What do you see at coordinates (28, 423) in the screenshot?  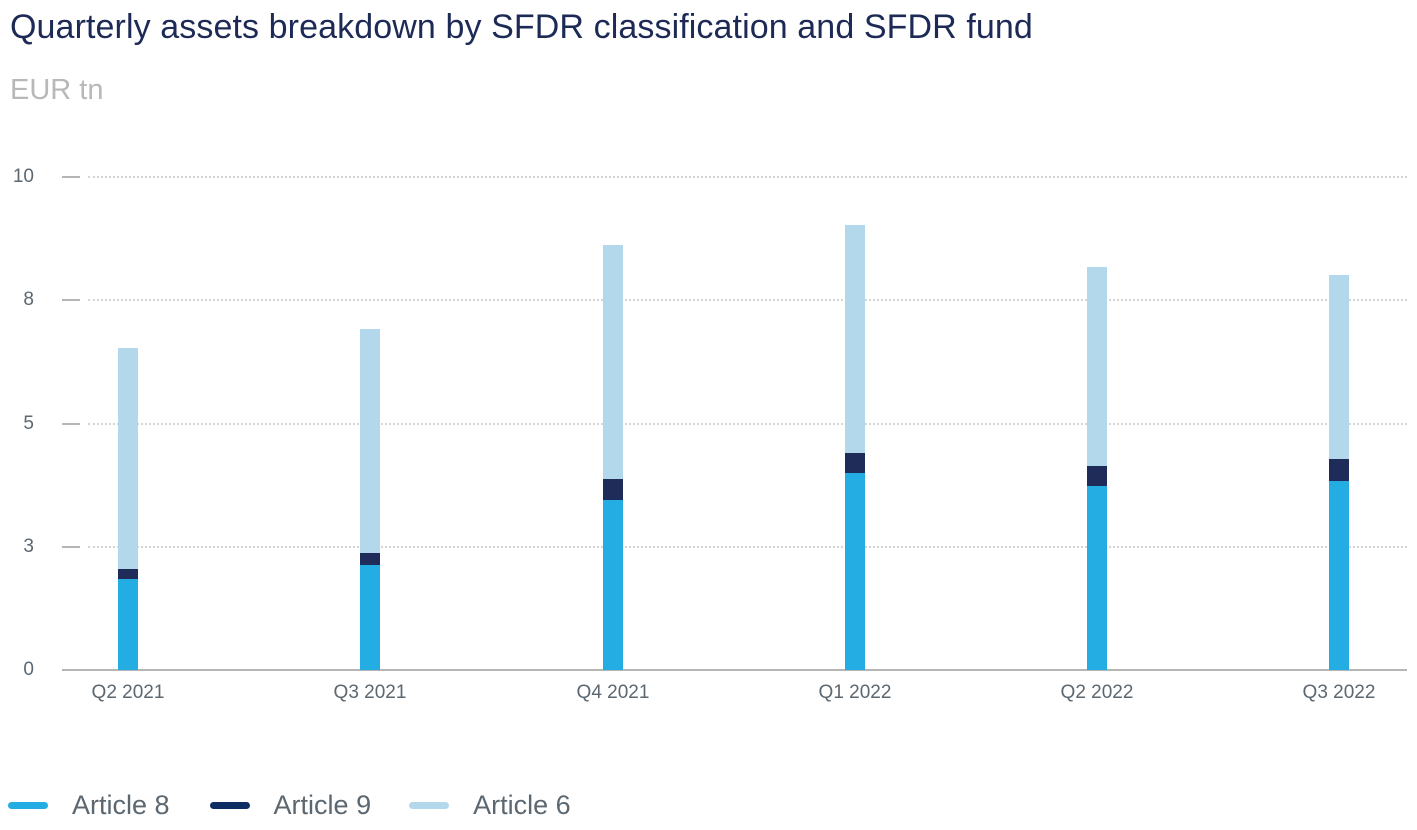 I see `y-tick-label: 5` at bounding box center [28, 423].